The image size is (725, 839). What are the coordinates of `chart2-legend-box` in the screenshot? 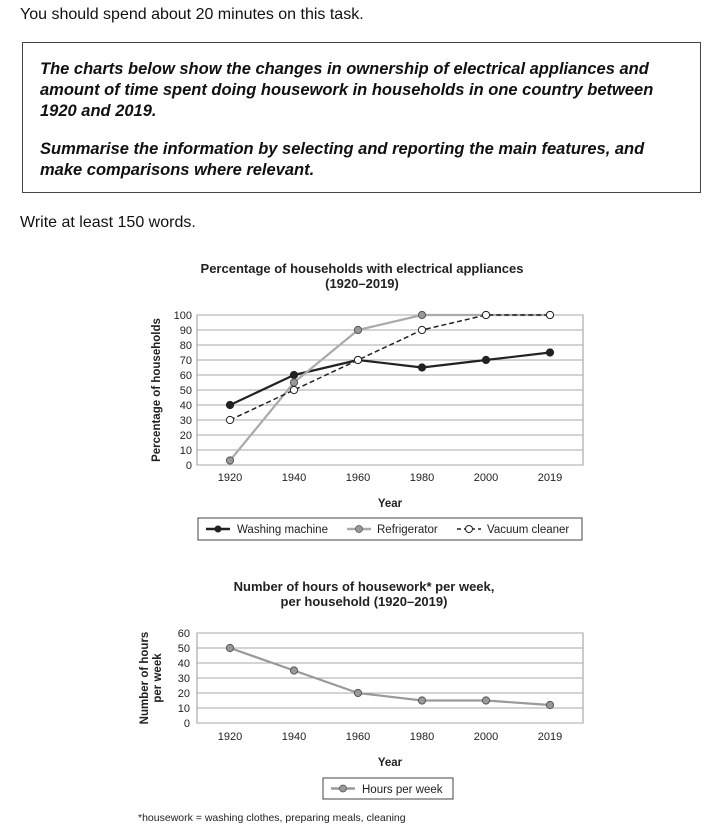 It's located at (388, 788).